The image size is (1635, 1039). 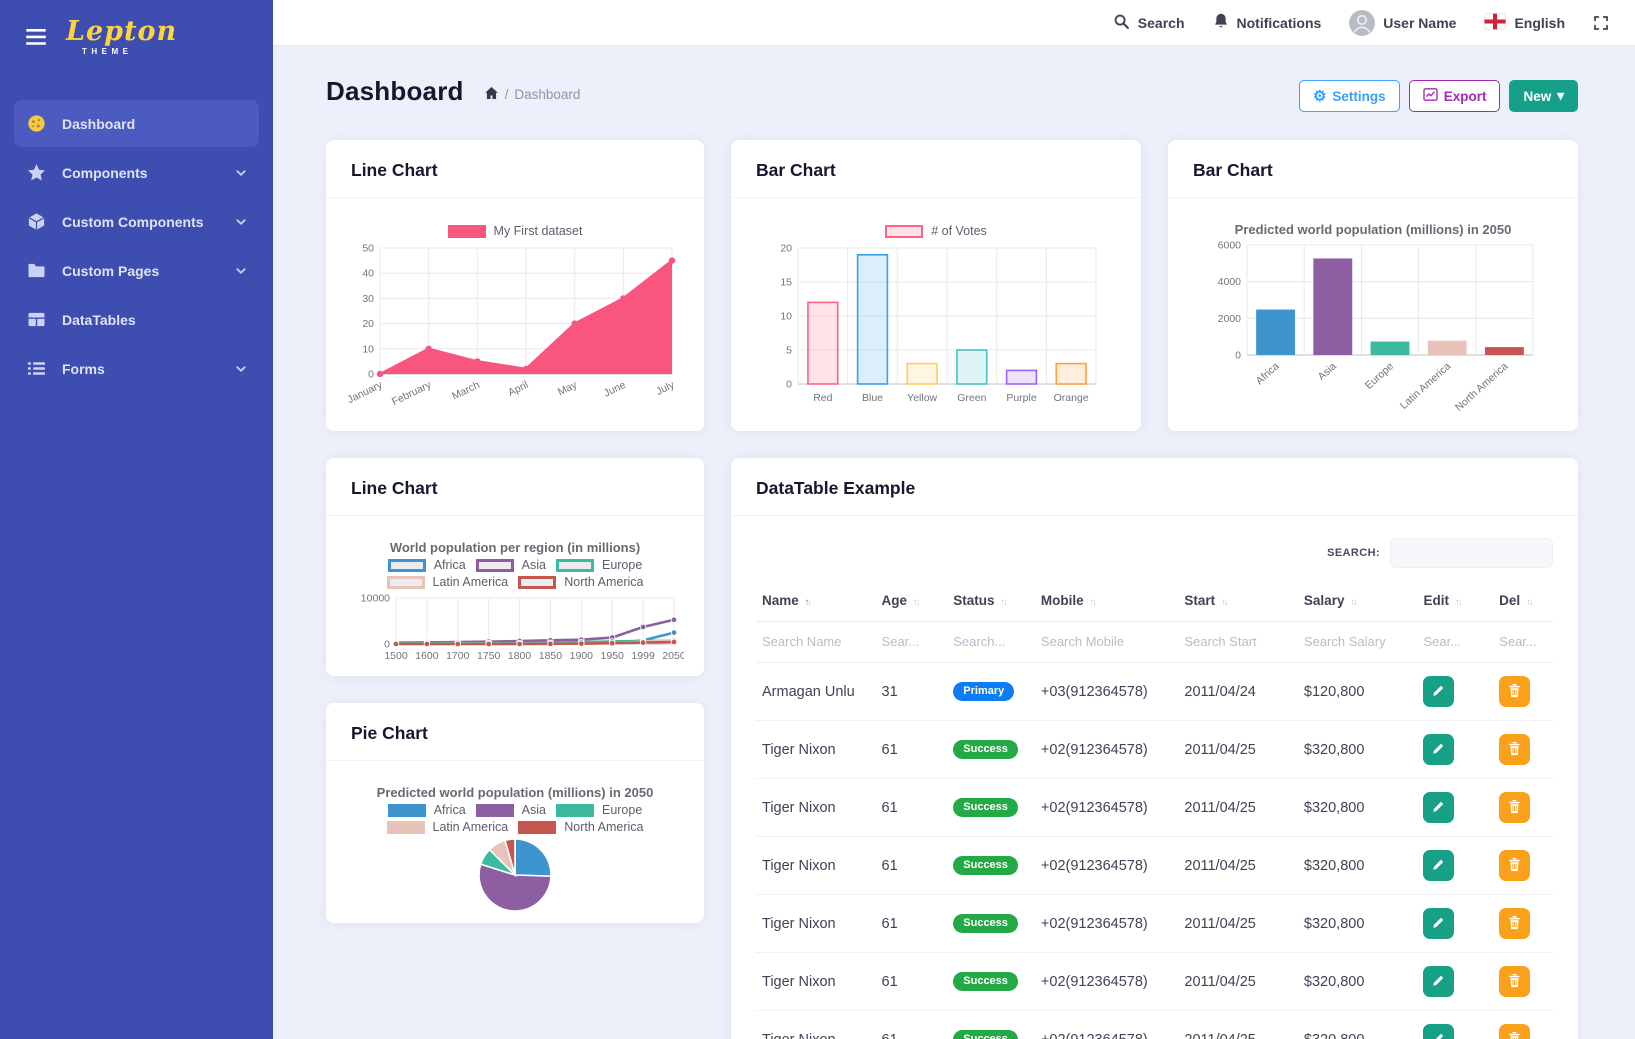 I want to click on user-name-label: User Name, so click(x=1420, y=22).